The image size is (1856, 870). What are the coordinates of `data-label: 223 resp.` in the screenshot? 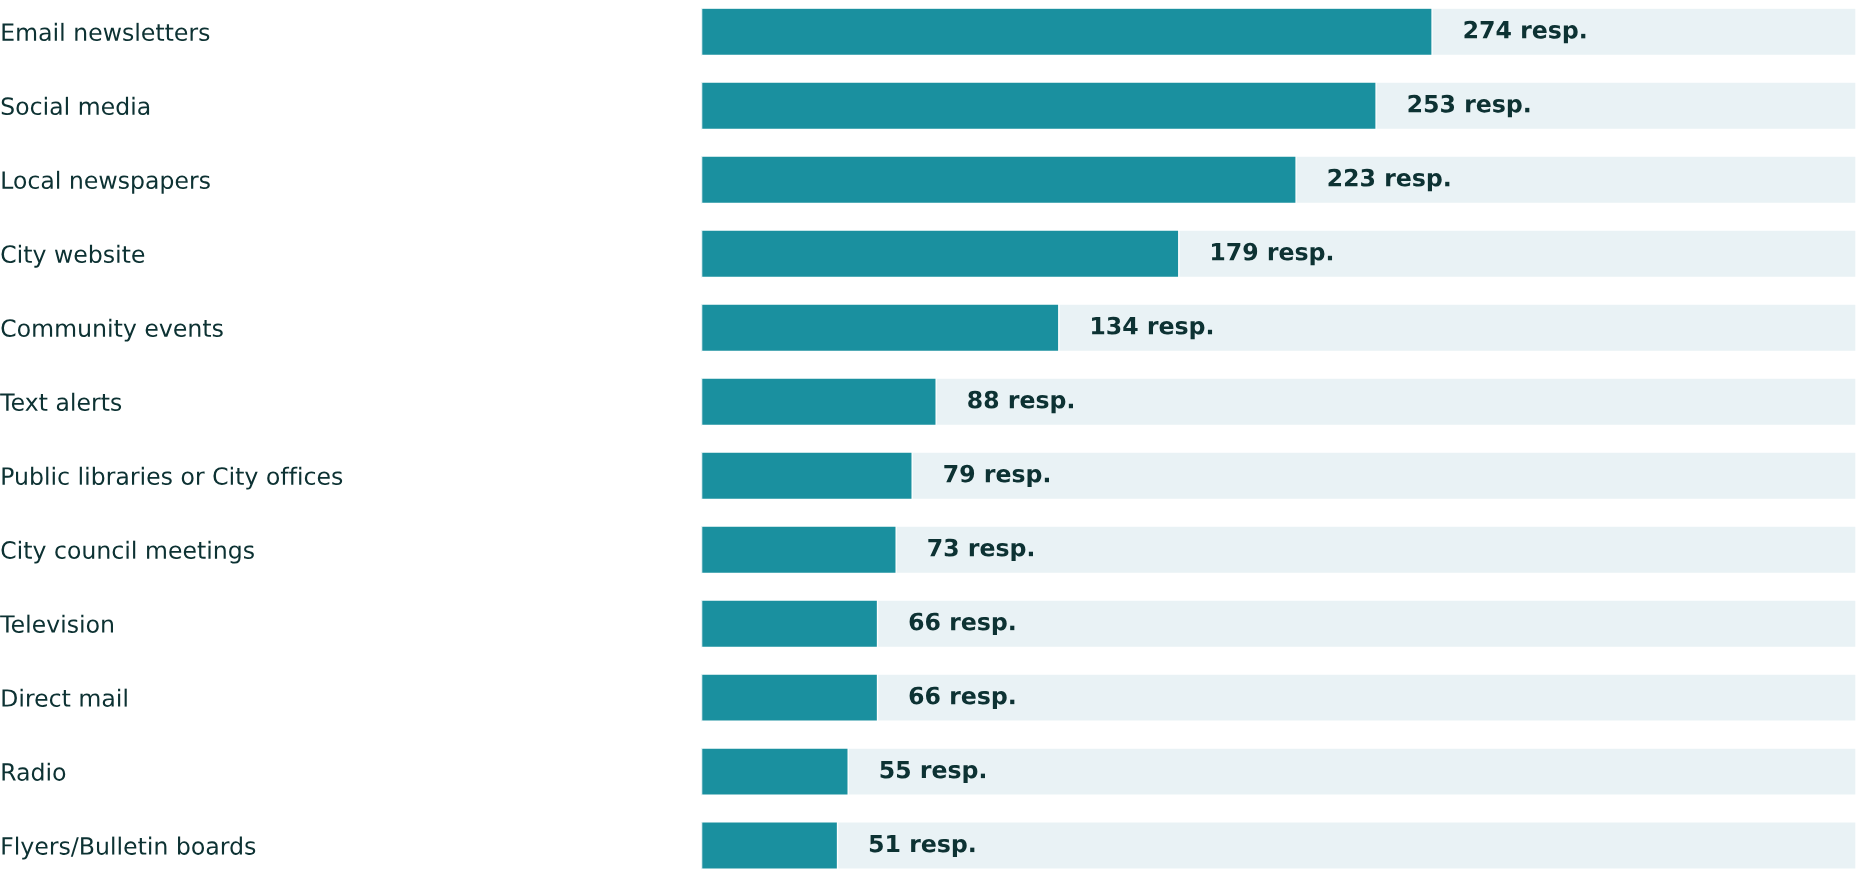 It's located at (1389, 180).